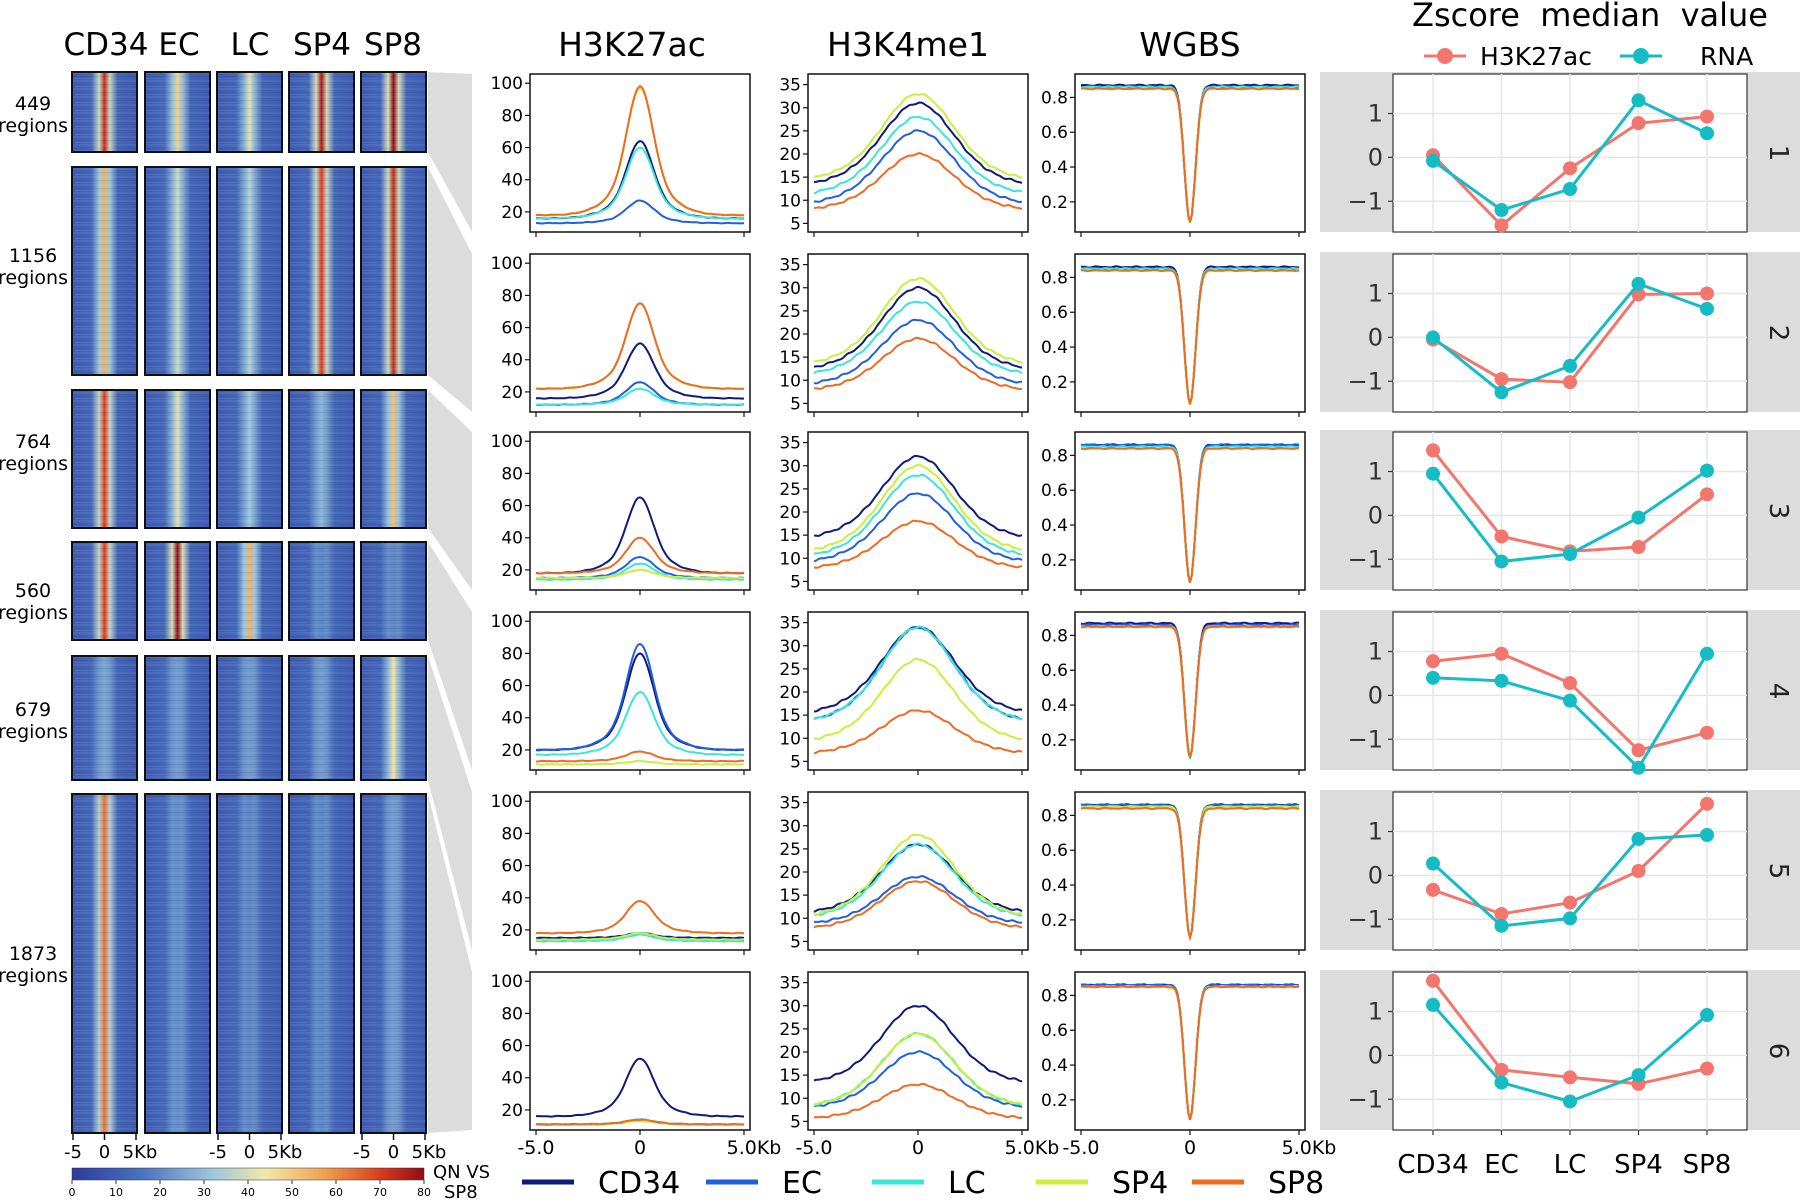 This screenshot has height=1200, width=1800. Describe the element at coordinates (33, 591) in the screenshot. I see `heatmap-row-count-4: 560` at that location.